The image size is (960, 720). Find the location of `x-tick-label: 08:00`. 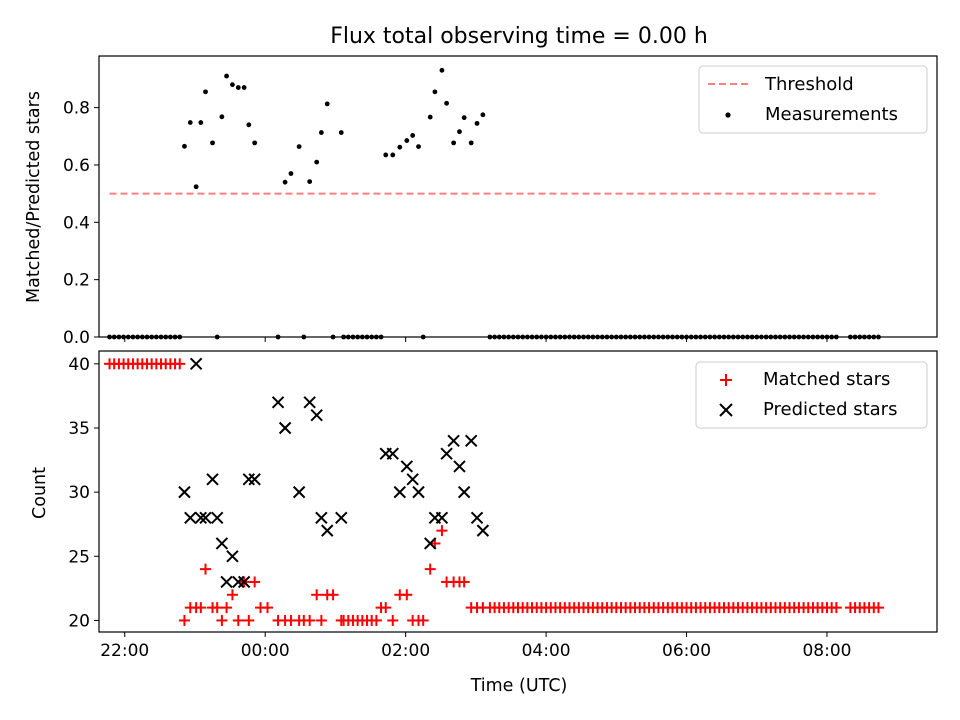

x-tick-label: 08:00 is located at coordinates (826, 651).